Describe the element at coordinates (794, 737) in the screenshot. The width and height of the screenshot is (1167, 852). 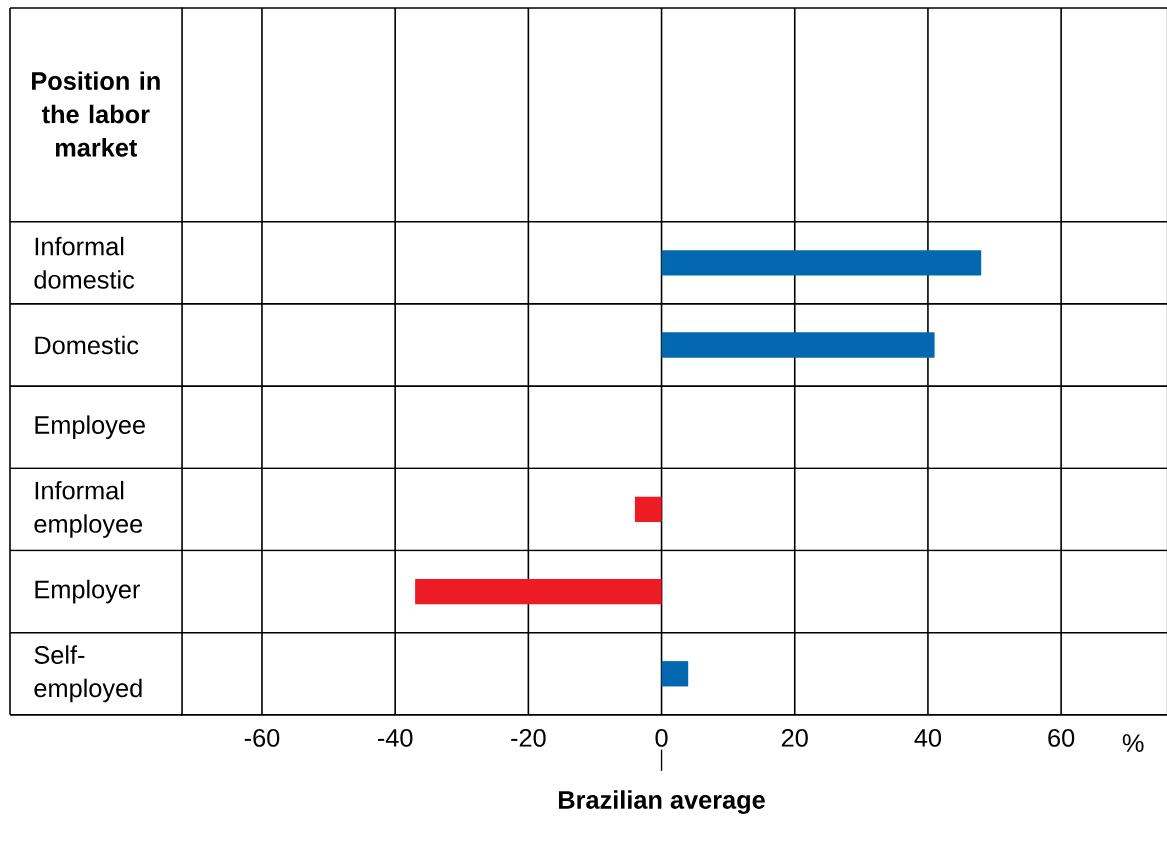
I see `x-tick-label: 20` at that location.